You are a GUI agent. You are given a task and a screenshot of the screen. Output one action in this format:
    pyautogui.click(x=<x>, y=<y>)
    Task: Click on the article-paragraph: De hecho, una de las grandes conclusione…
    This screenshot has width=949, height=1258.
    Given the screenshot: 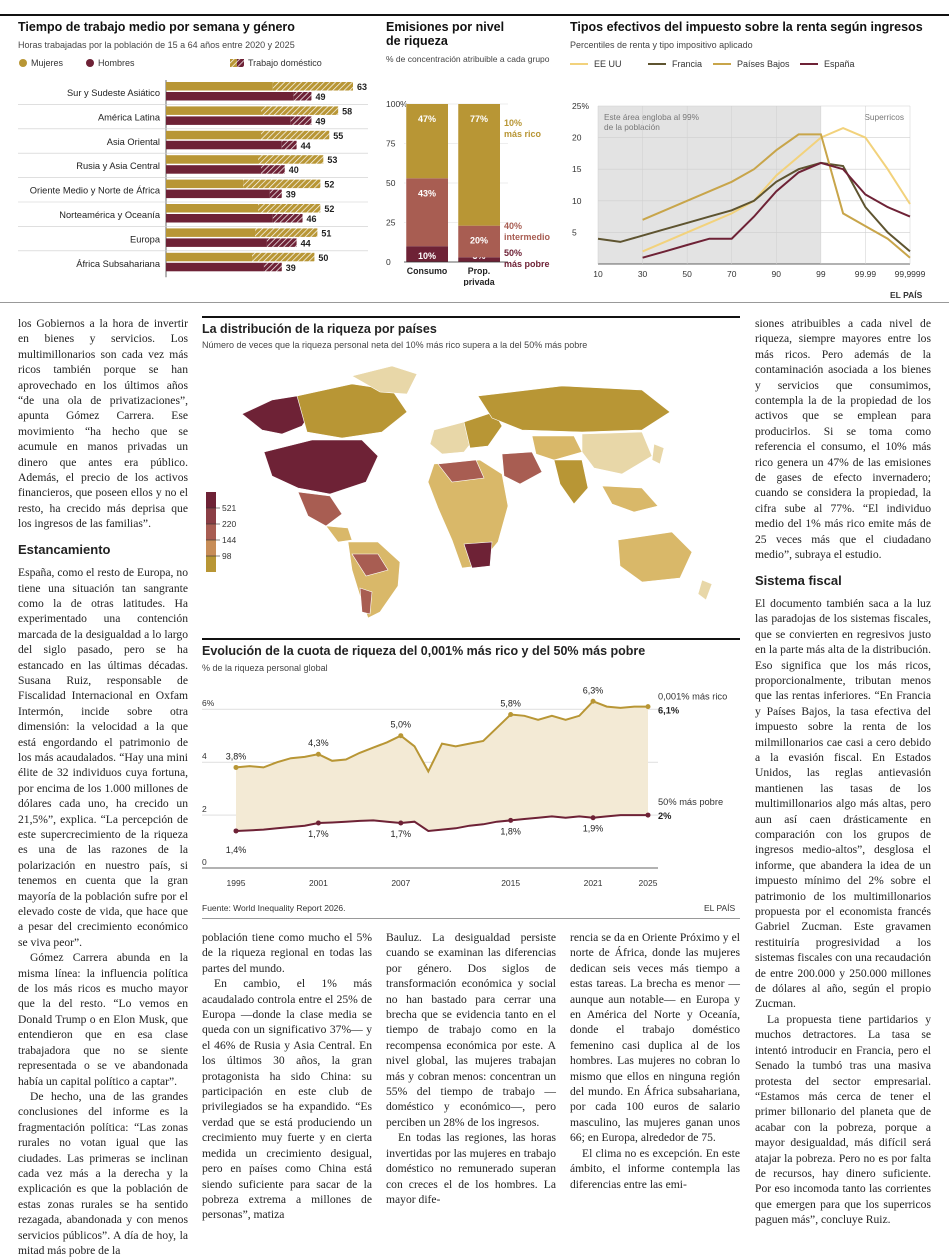 What is the action you would take?
    pyautogui.click(x=103, y=1173)
    